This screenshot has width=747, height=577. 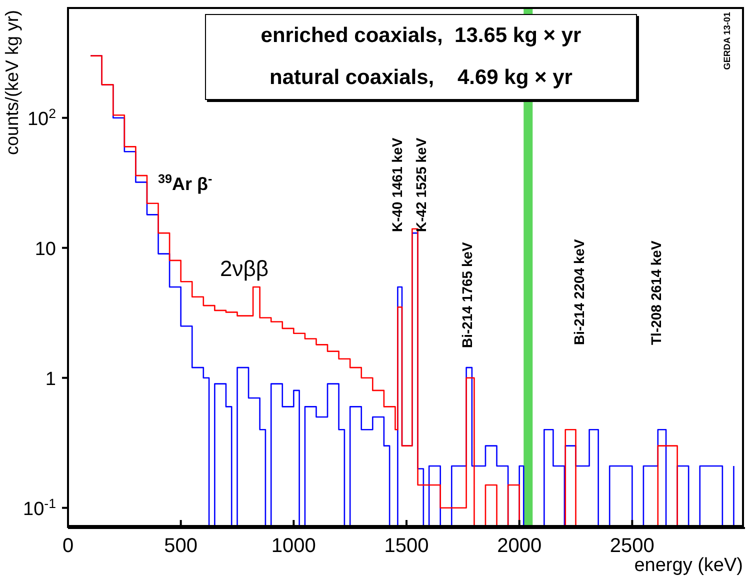 I want to click on y-tick-label: 10, so click(x=45, y=249).